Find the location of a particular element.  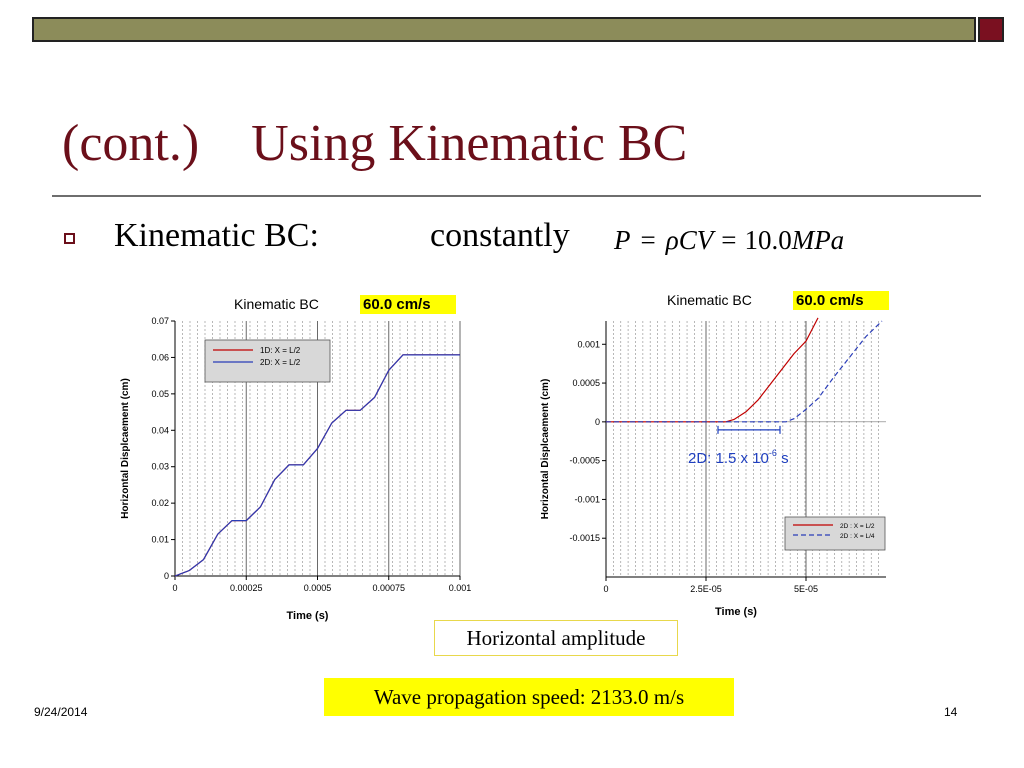

bullet-word: constantly is located at coordinates (500, 235).